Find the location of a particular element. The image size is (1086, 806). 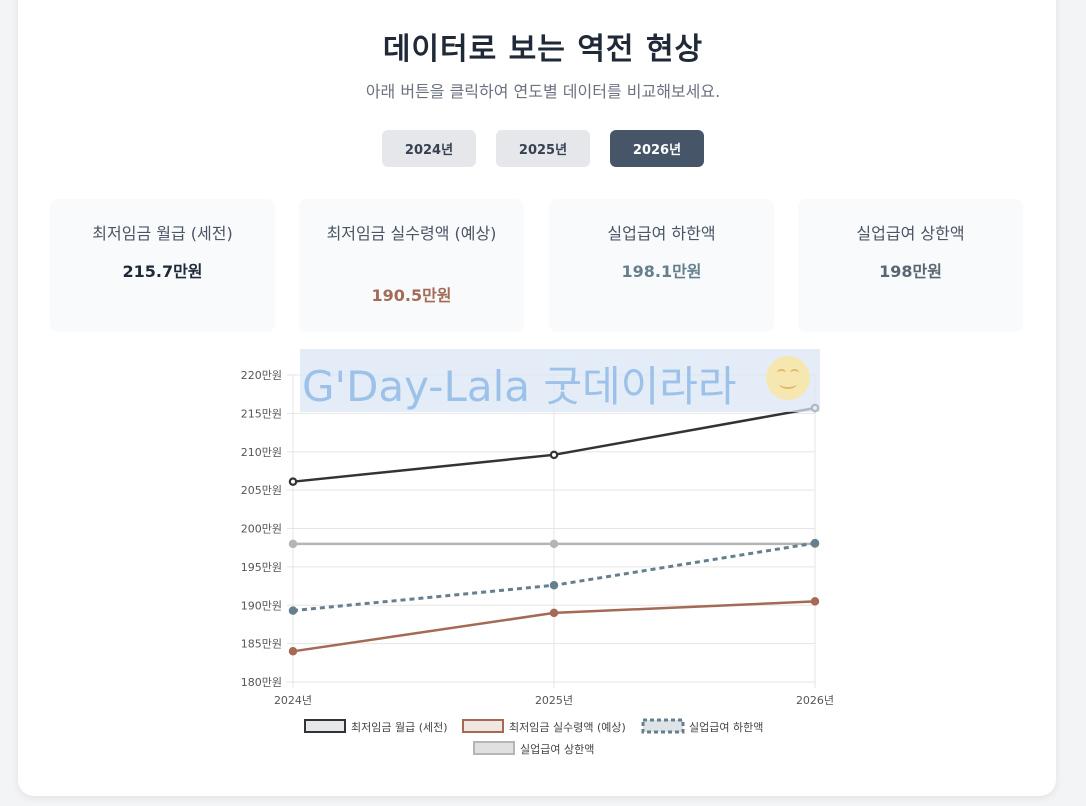

watermark: G'Day-Lala 굿데이라라 is located at coordinates (560, 380).